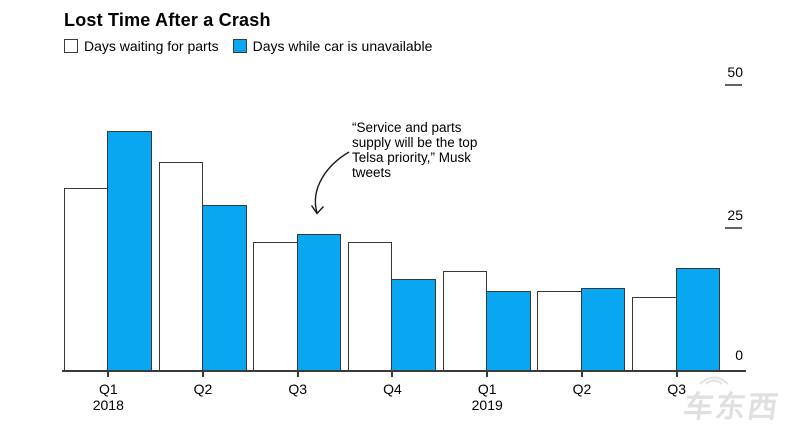 The height and width of the screenshot is (432, 800). Describe the element at coordinates (676, 374) in the screenshot. I see `x-tick-q3-2019` at that location.